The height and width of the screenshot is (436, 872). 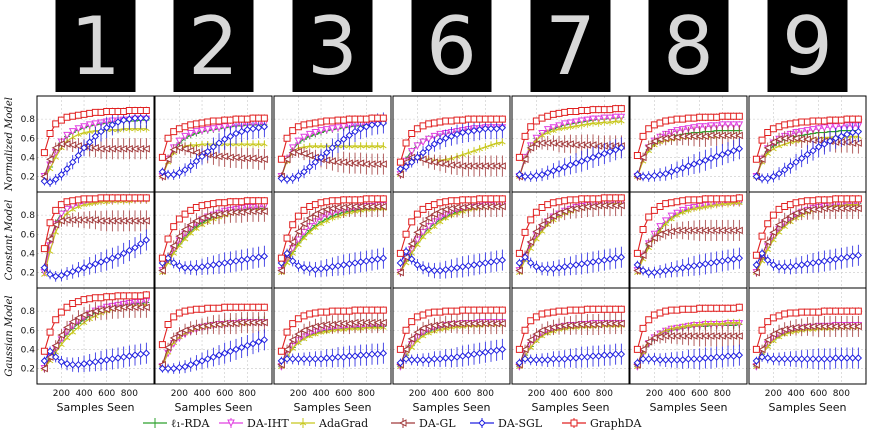 What do you see at coordinates (439, 394) in the screenshot?
I see `x-tick-label: 400` at bounding box center [439, 394].